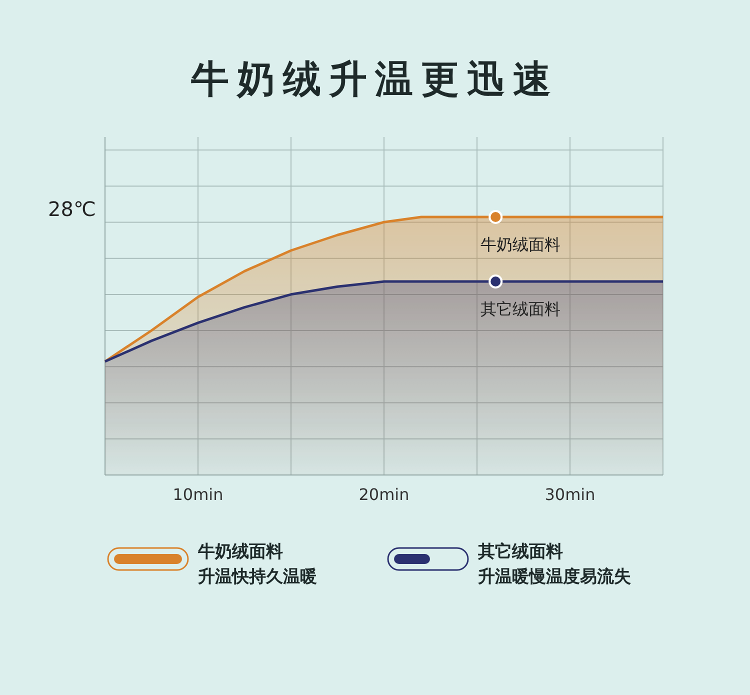 This screenshot has height=695, width=750. I want to click on annotation: 牛奶绒面料, so click(520, 244).